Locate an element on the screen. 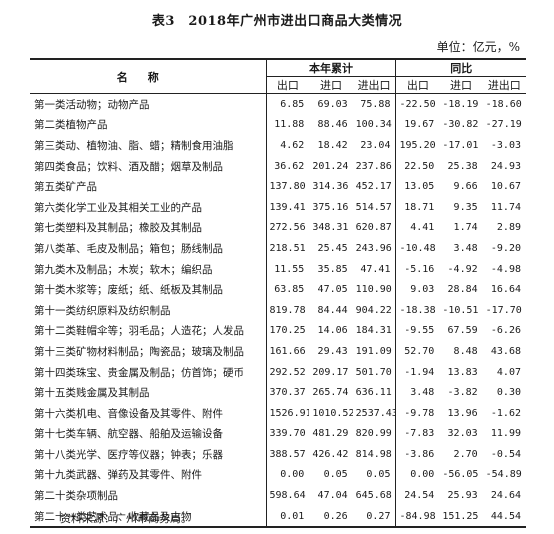 This screenshot has width=554, height=534. row-value: 1.74 is located at coordinates (465, 228).